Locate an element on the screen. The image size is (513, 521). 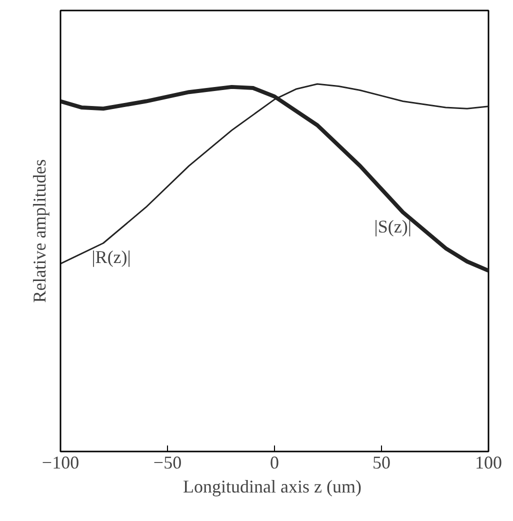
x-tick-label: −100 is located at coordinates (61, 462).